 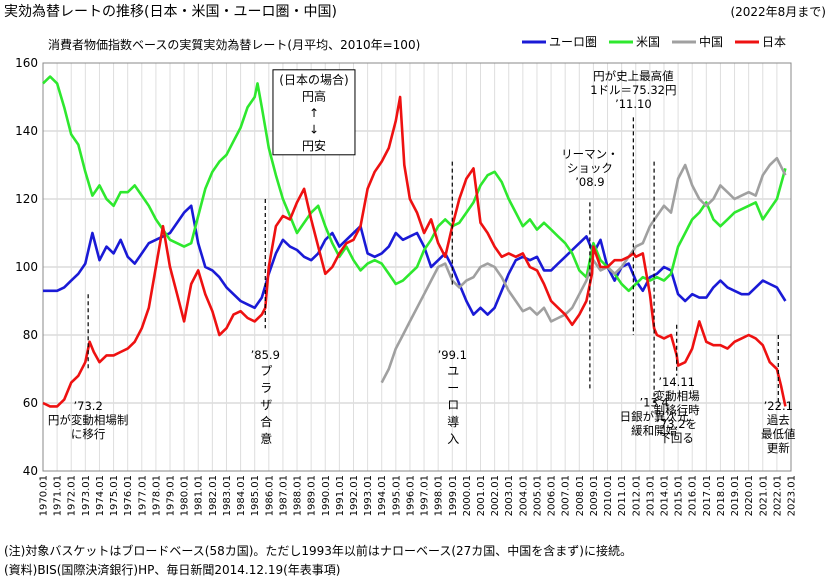 I want to click on chart-title: 実効為替レートの推移(日本・米国・ユーロ圏・中国), so click(x=170, y=12).